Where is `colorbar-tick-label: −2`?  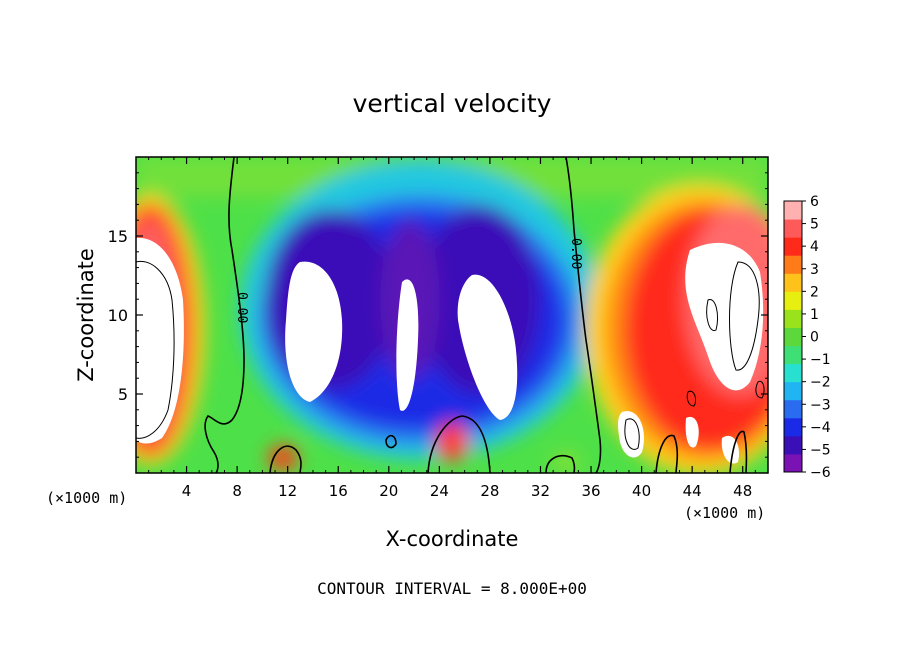 colorbar-tick-label: −2 is located at coordinates (820, 383).